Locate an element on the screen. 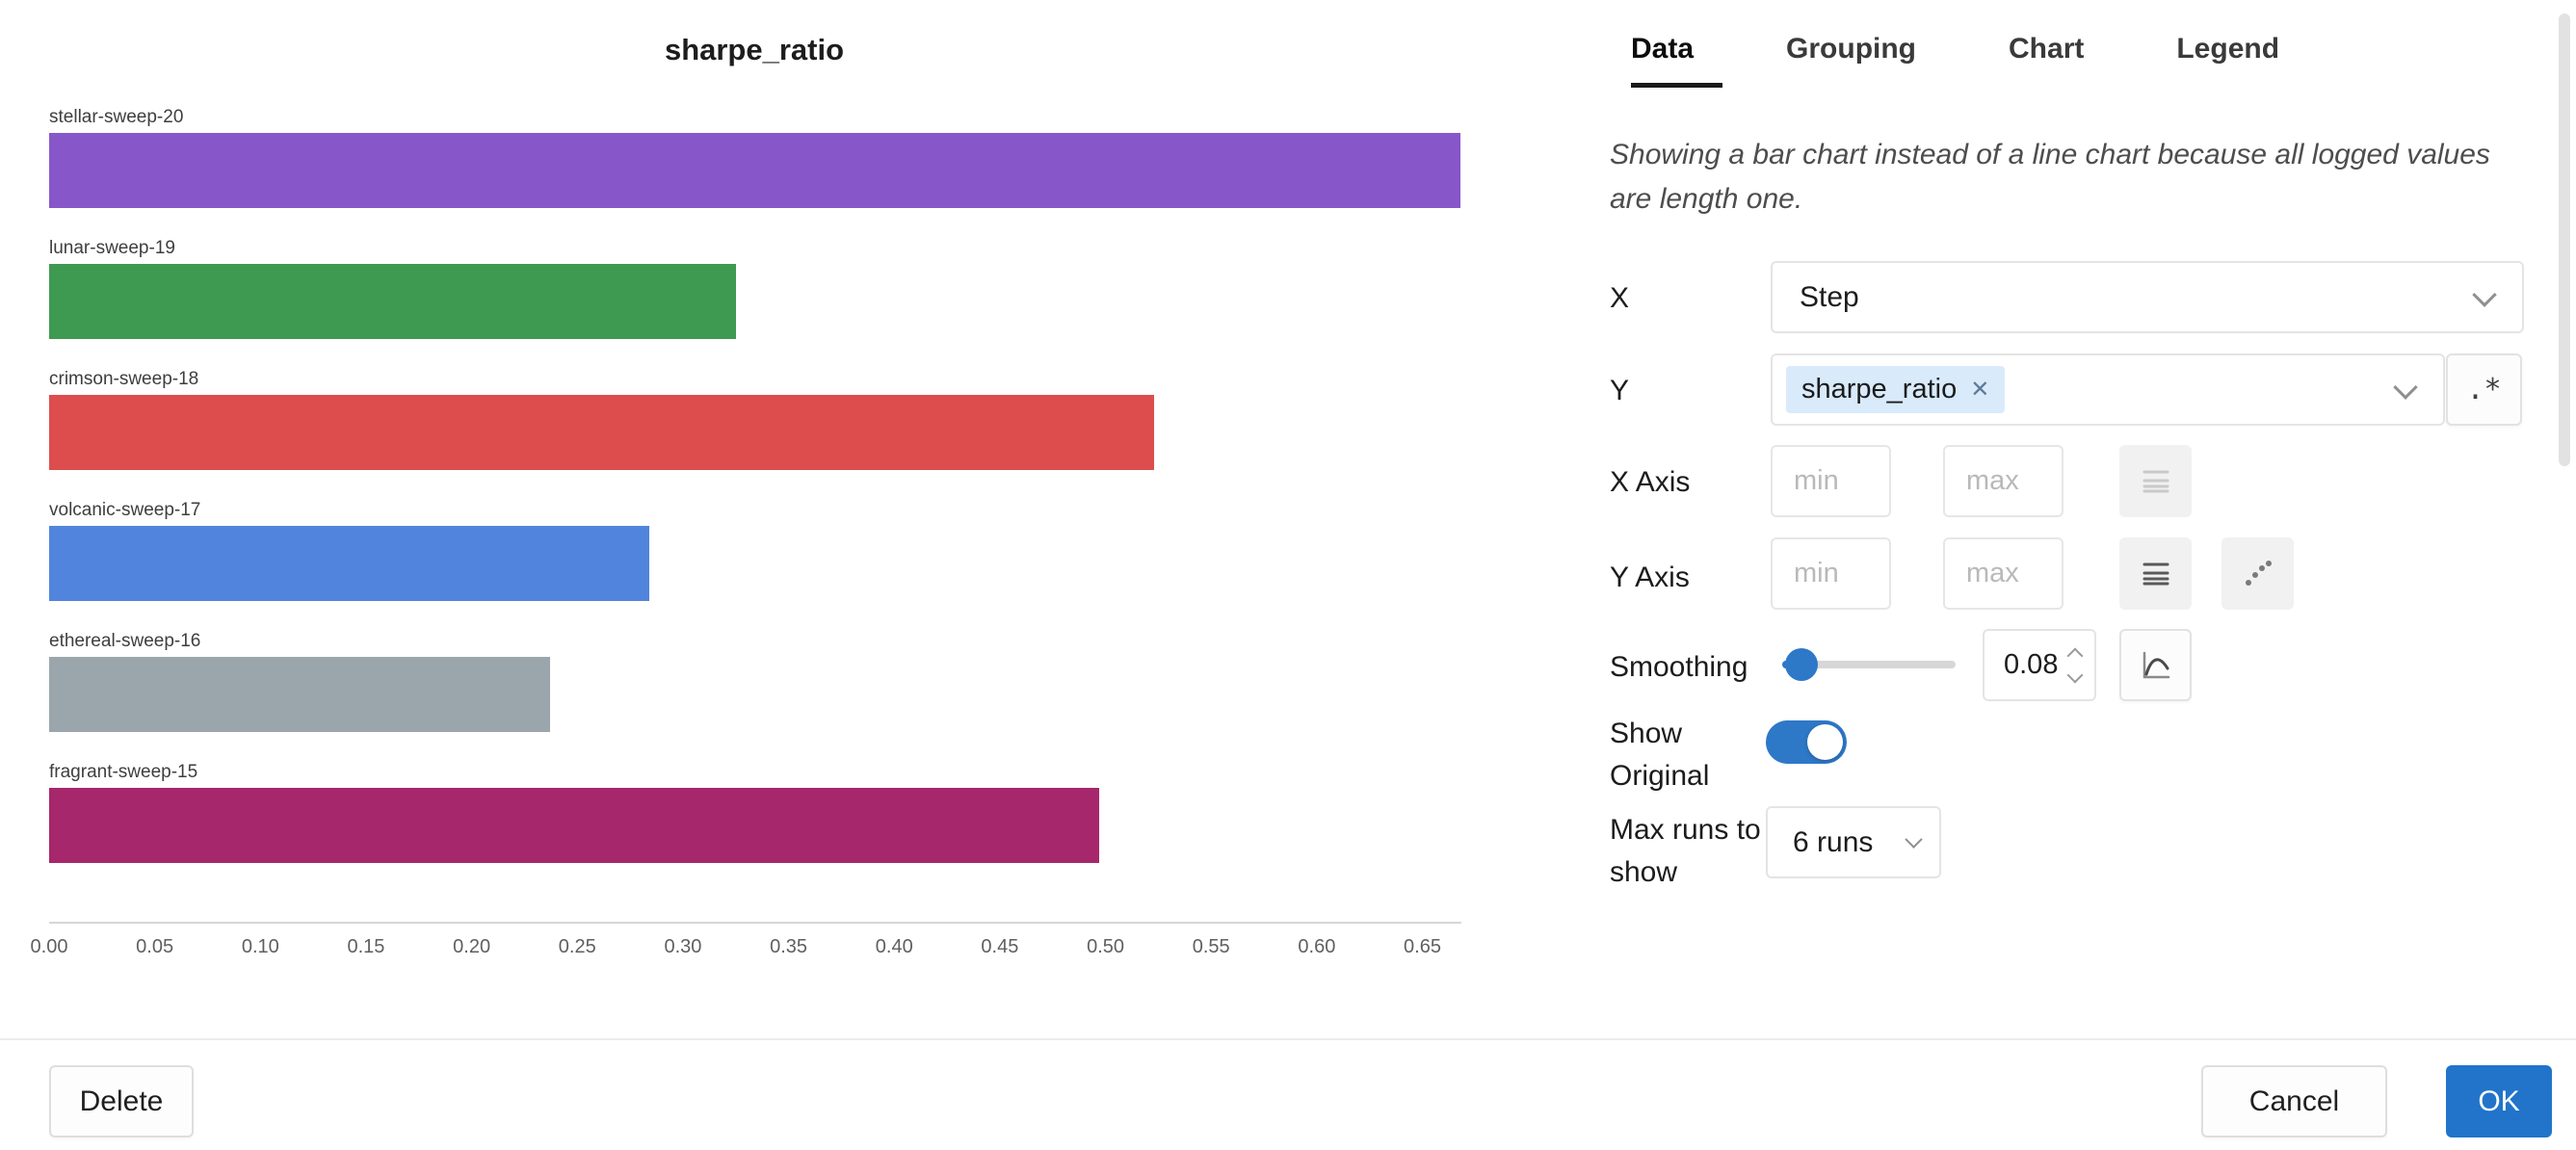 This screenshot has width=2576, height=1150. delete-button: Delete is located at coordinates (121, 1101).